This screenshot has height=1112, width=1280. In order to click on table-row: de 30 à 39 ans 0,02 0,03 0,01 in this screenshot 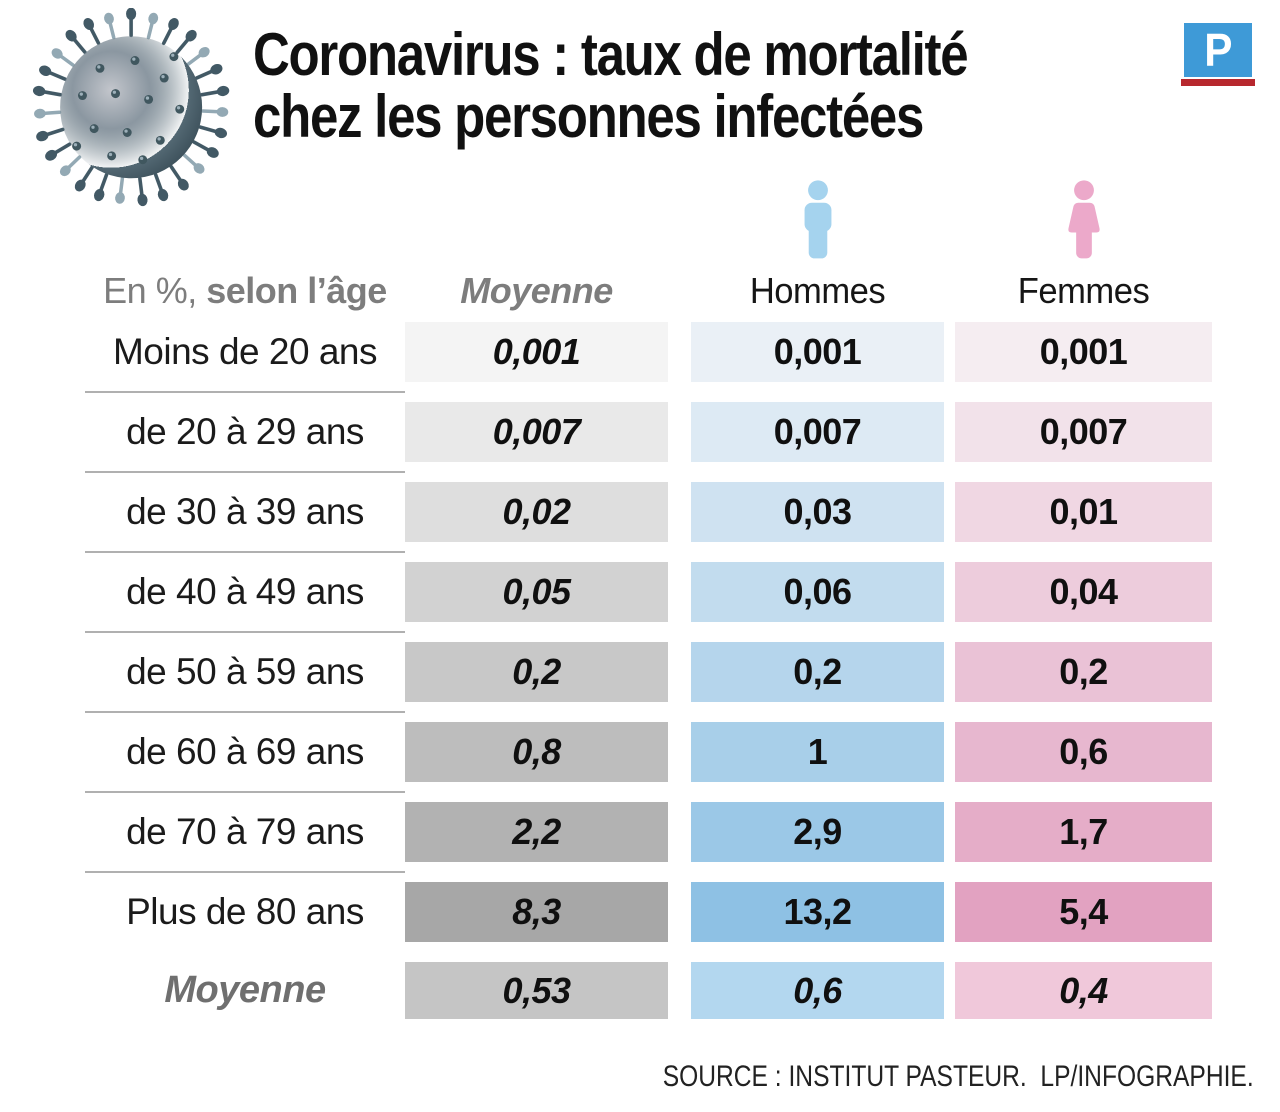, I will do `click(648, 506)`.